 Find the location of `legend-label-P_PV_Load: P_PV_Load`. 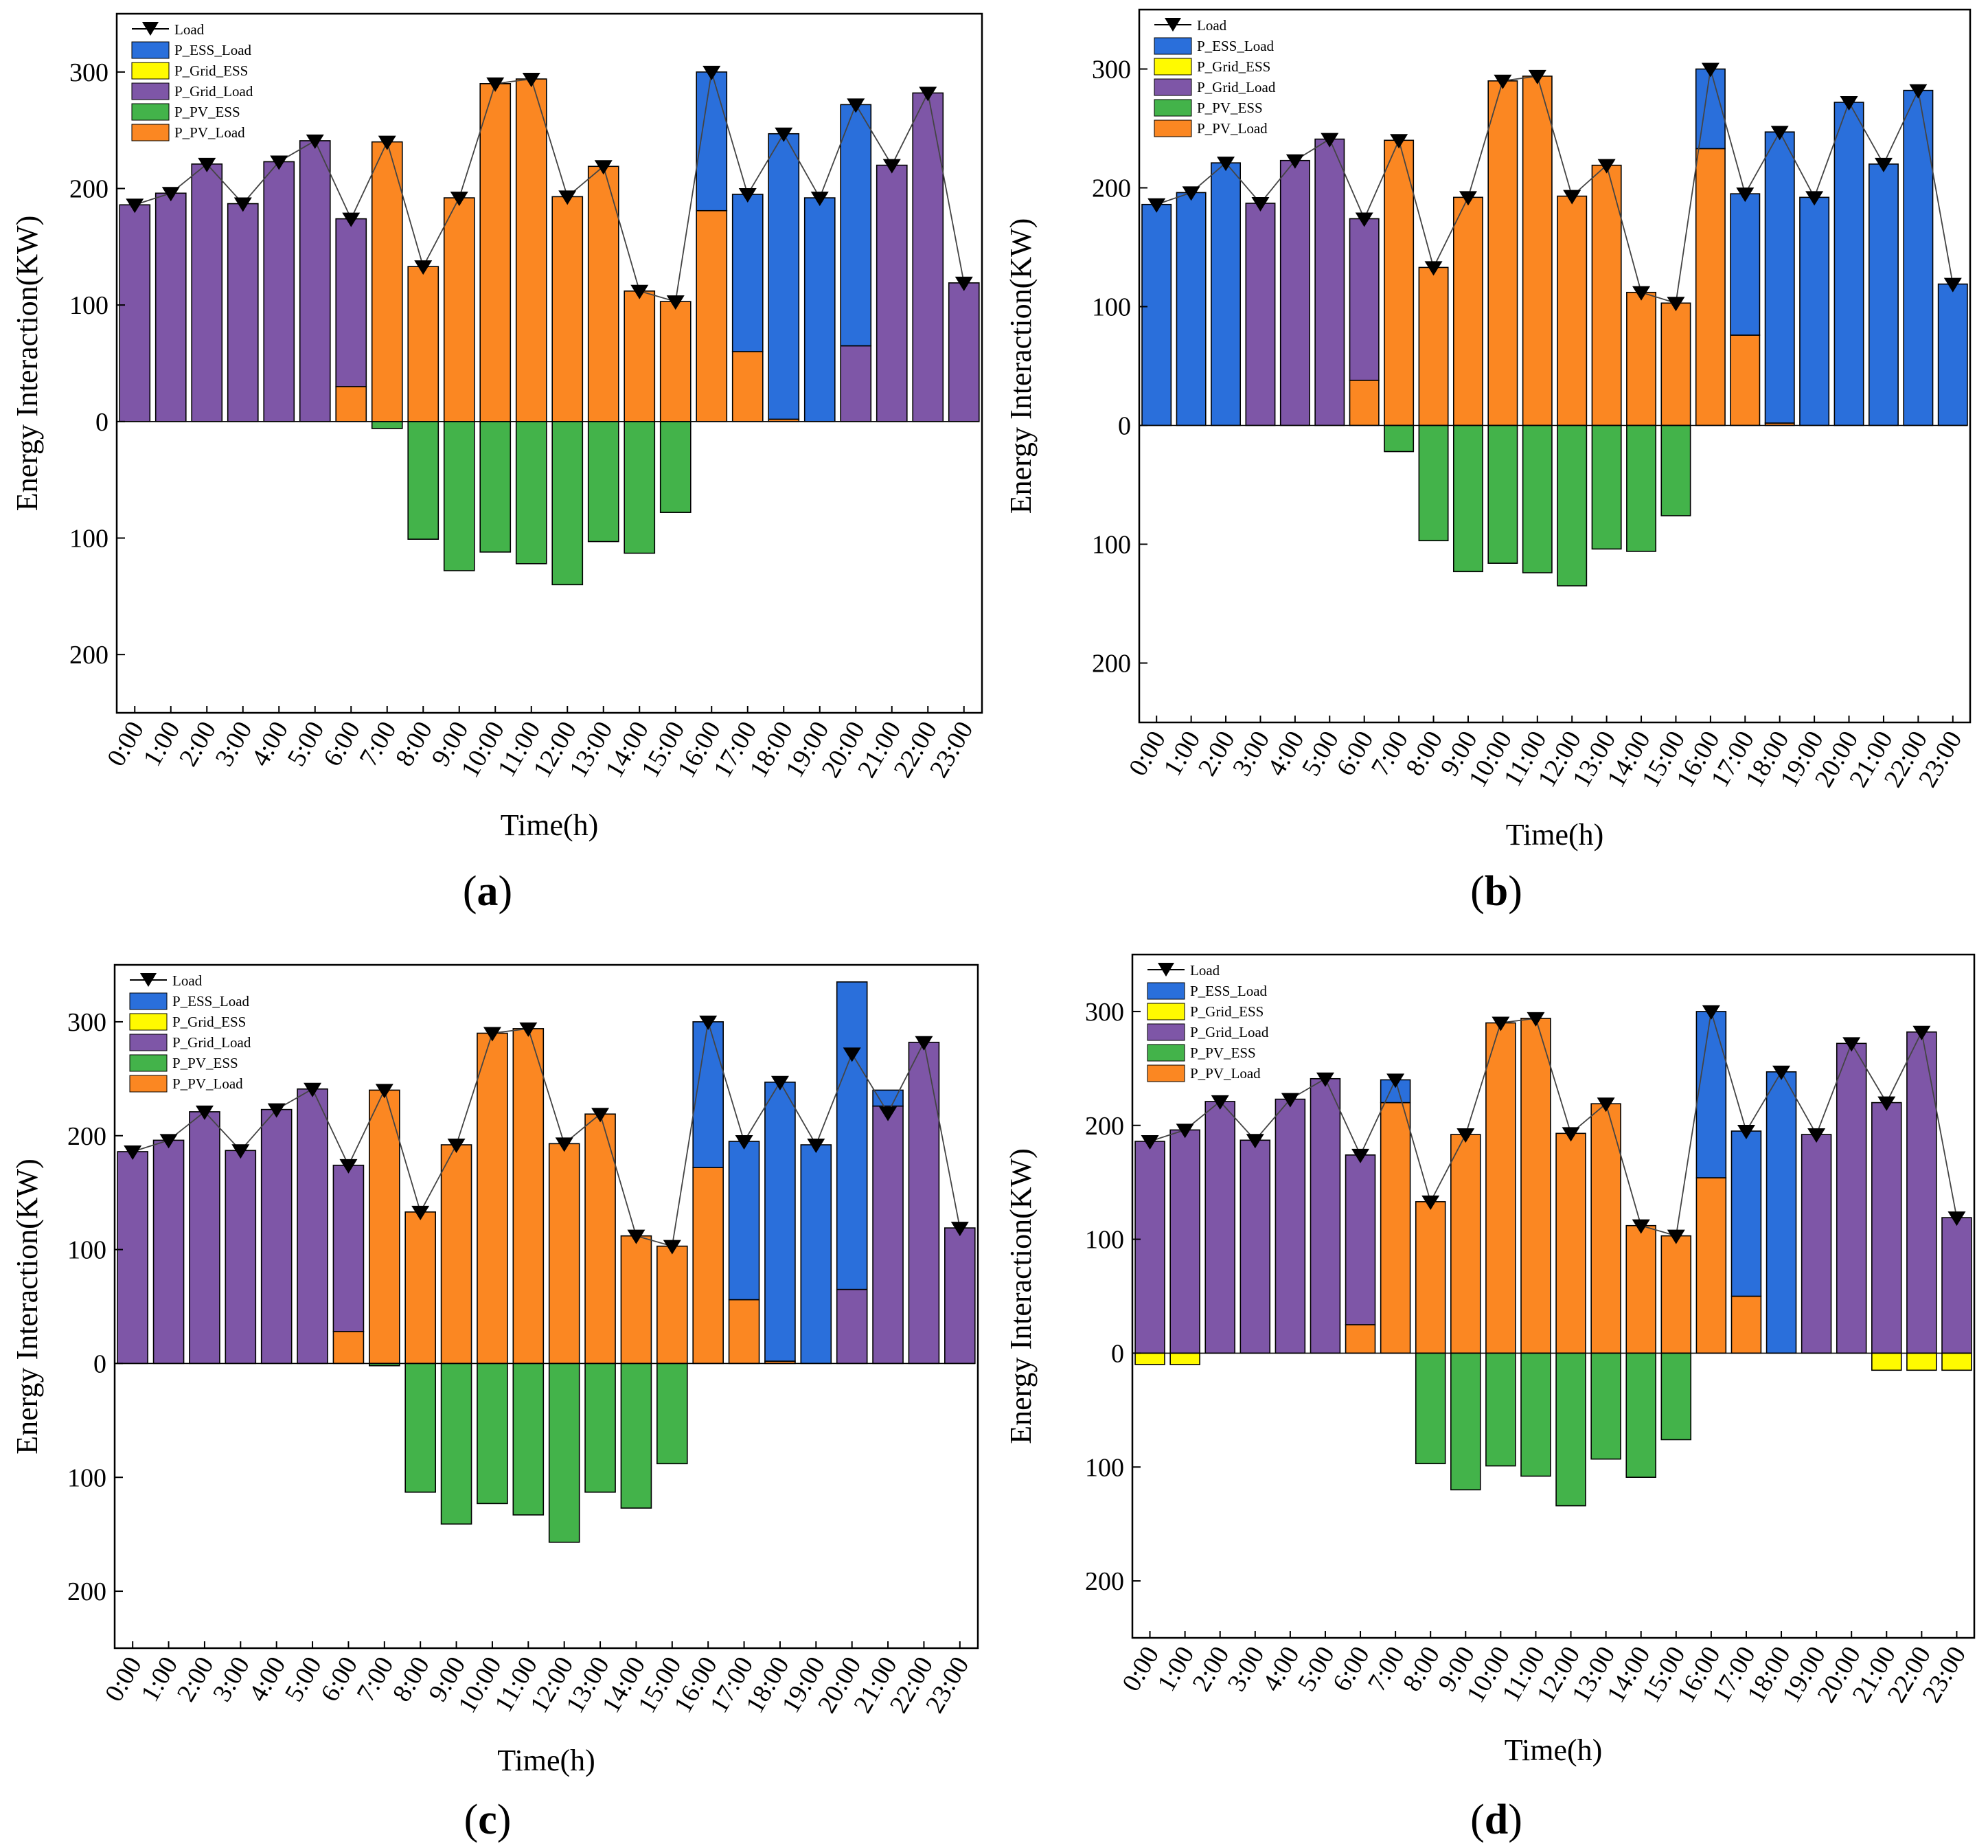

legend-label-P_PV_Load: P_PV_Load is located at coordinates (207, 1083).